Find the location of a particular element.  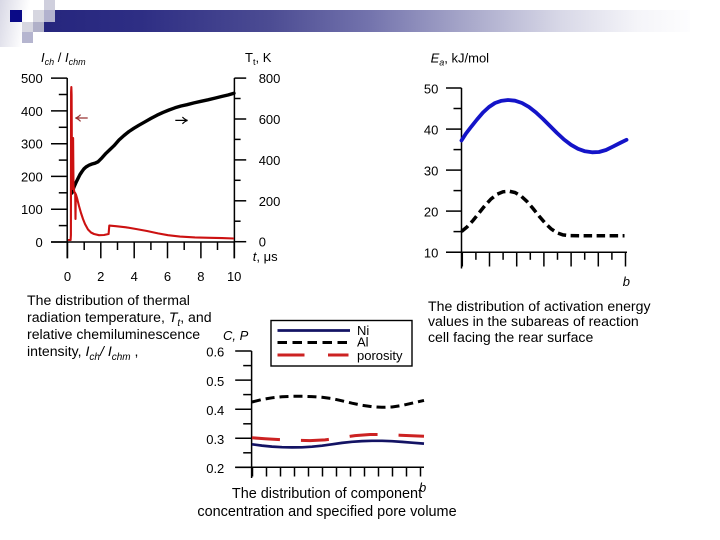

svg-text: Al is located at coordinates (363, 342).